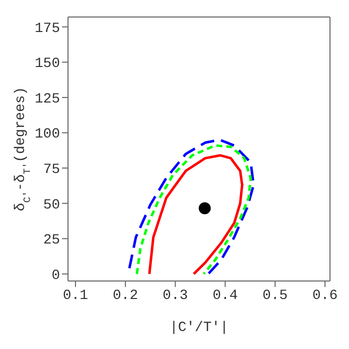 The height and width of the screenshot is (349, 349). Describe the element at coordinates (51, 240) in the screenshot. I see `y-tick-label: 25` at that location.